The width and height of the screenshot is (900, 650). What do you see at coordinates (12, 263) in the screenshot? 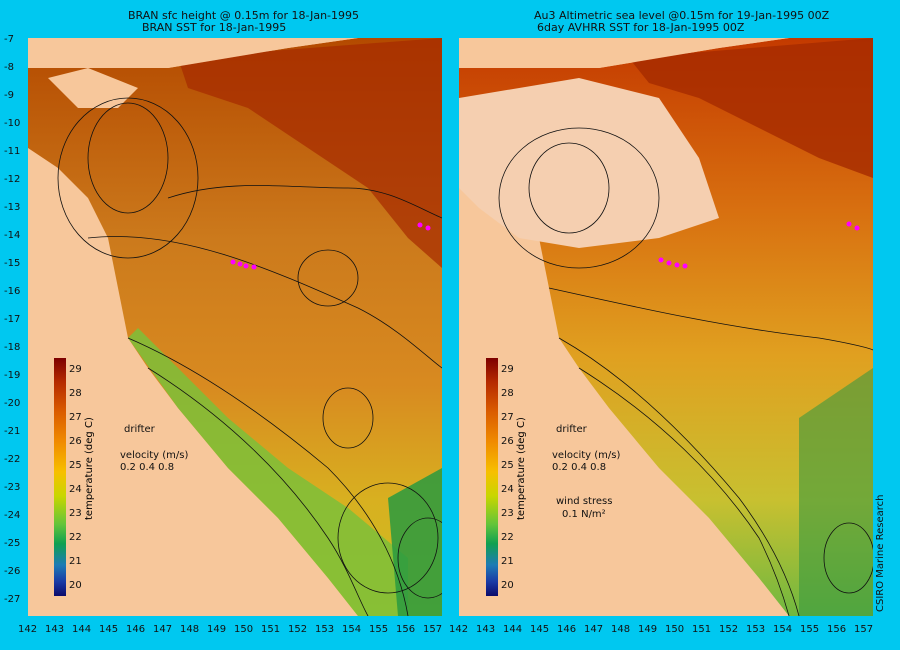
I see `y-tick: -15` at bounding box center [12, 263].